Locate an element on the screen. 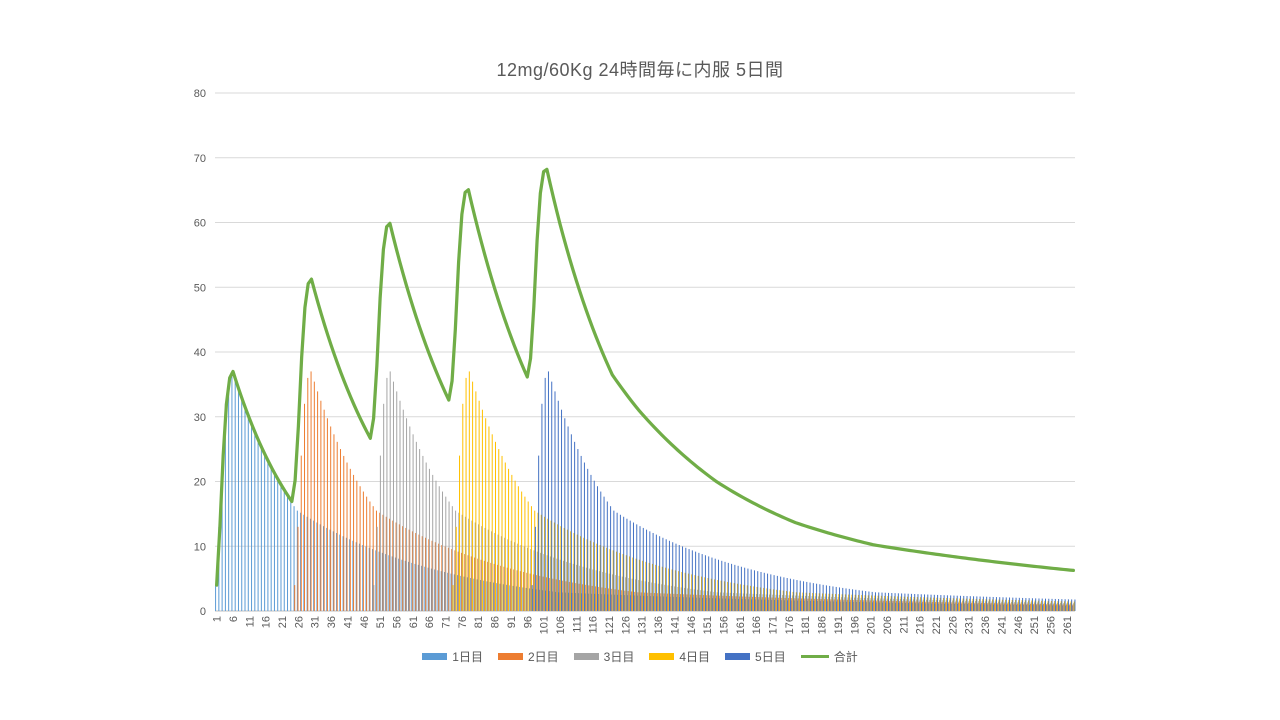 This screenshot has height=720, width=1280. x-tick-label: 261 is located at coordinates (1068, 625).